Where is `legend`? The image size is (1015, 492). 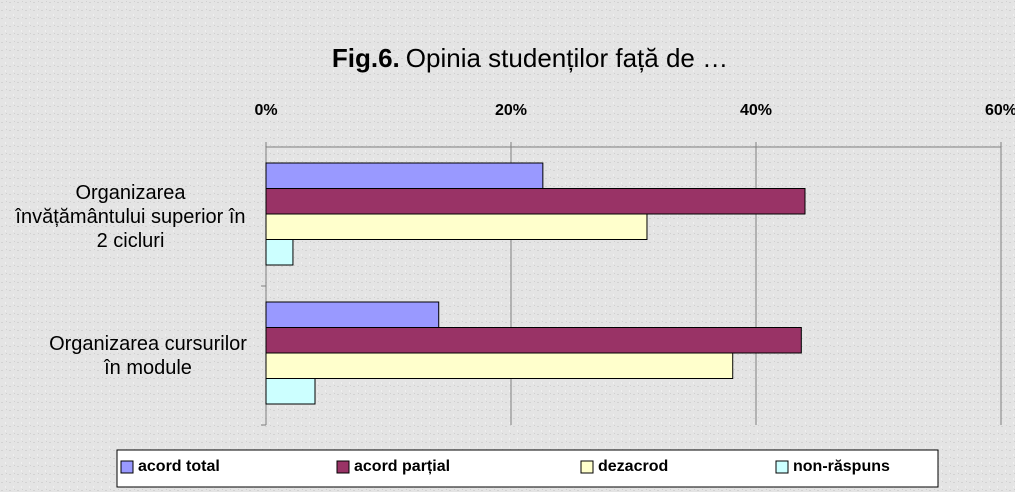
legend is located at coordinates (527, 468).